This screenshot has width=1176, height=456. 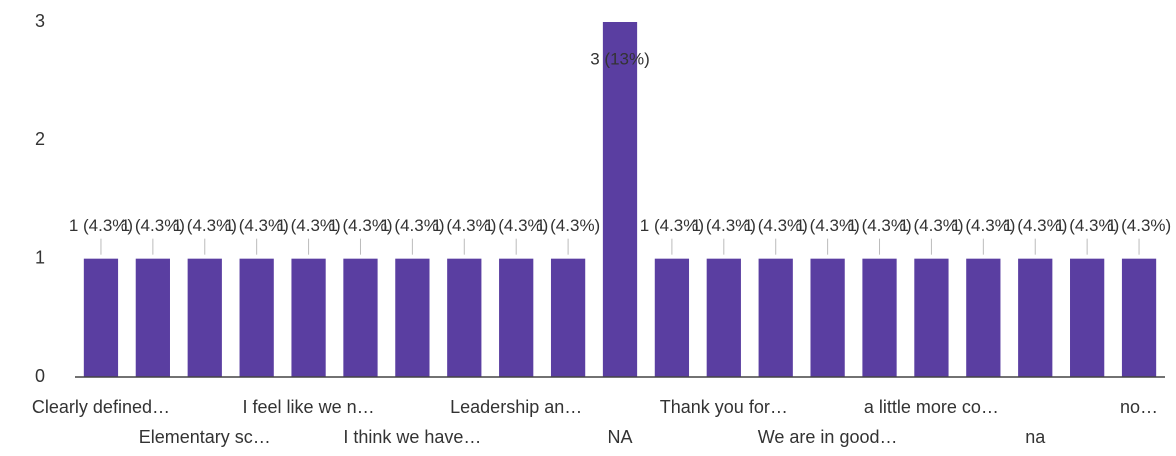 I want to click on x-tick-label: NA, so click(x=619, y=437).